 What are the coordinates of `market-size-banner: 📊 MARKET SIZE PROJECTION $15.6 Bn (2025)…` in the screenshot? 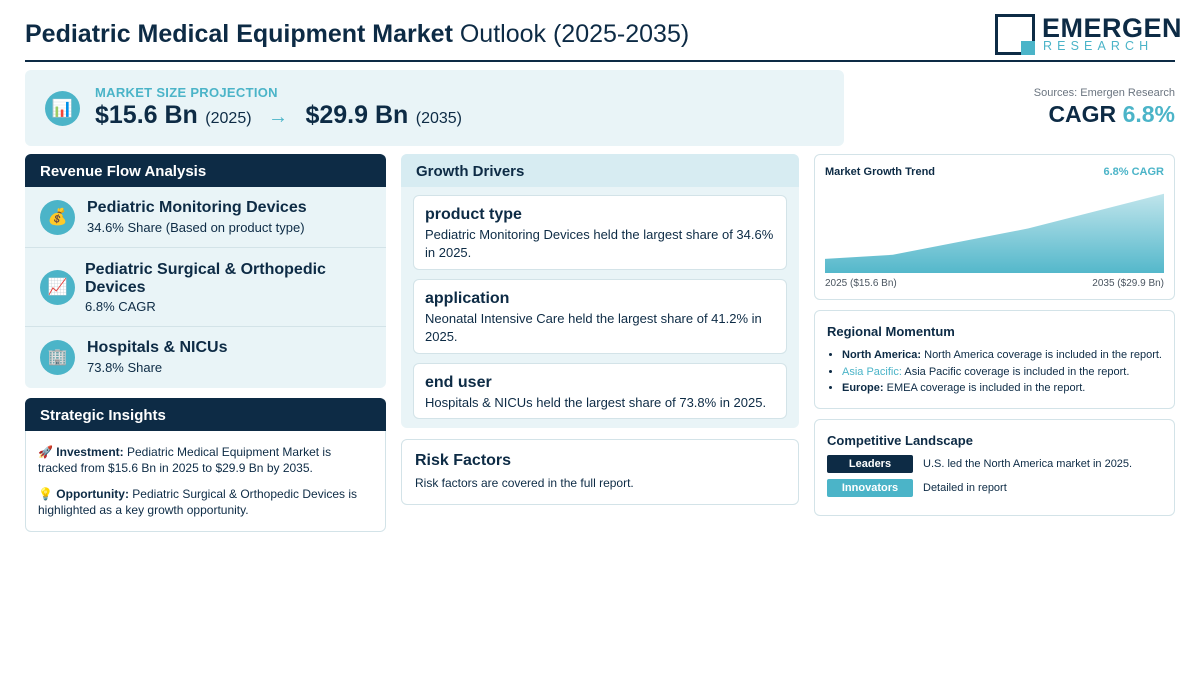 It's located at (434, 108).